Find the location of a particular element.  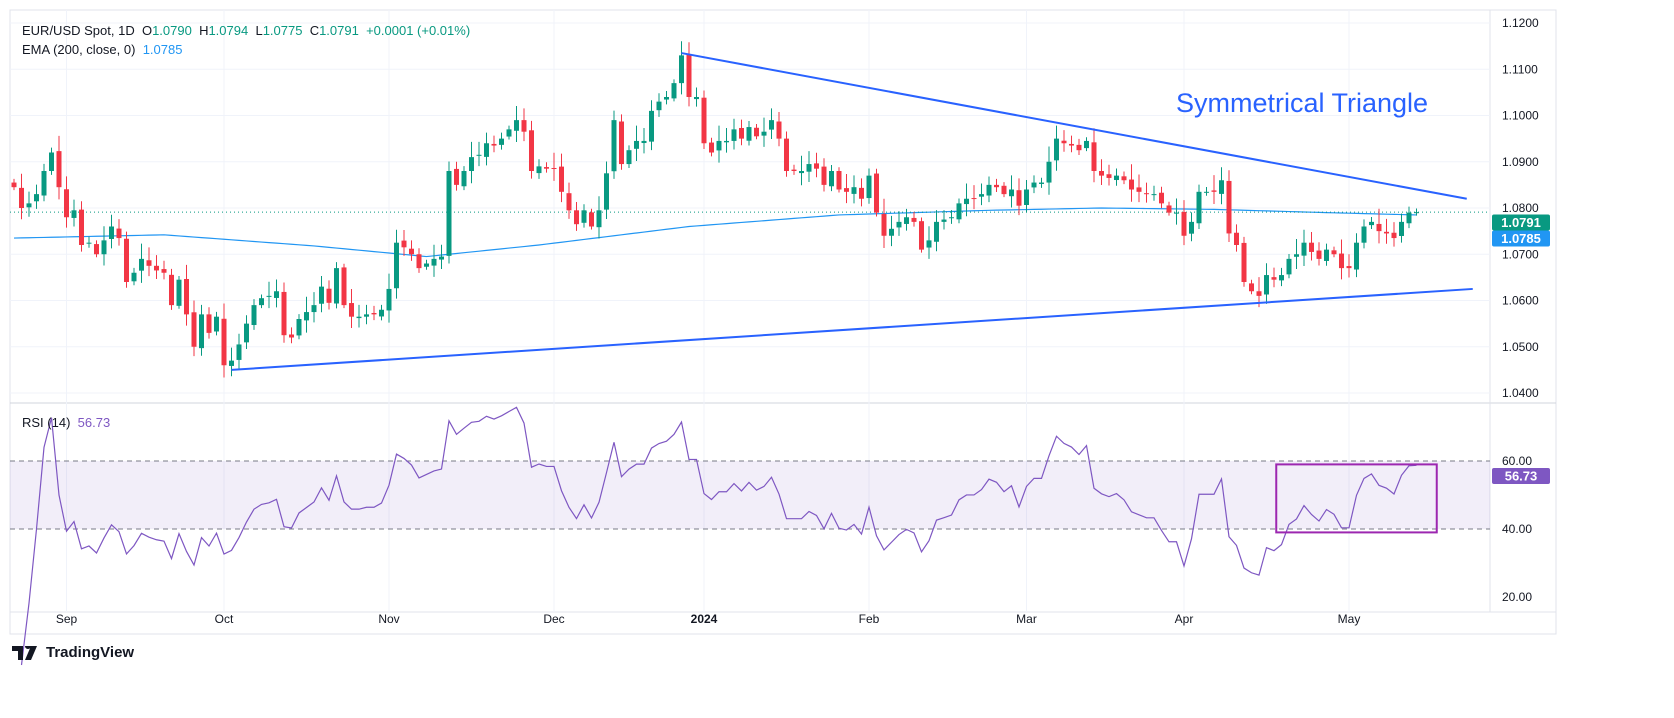

time-tick-label: Nov is located at coordinates (388, 619).